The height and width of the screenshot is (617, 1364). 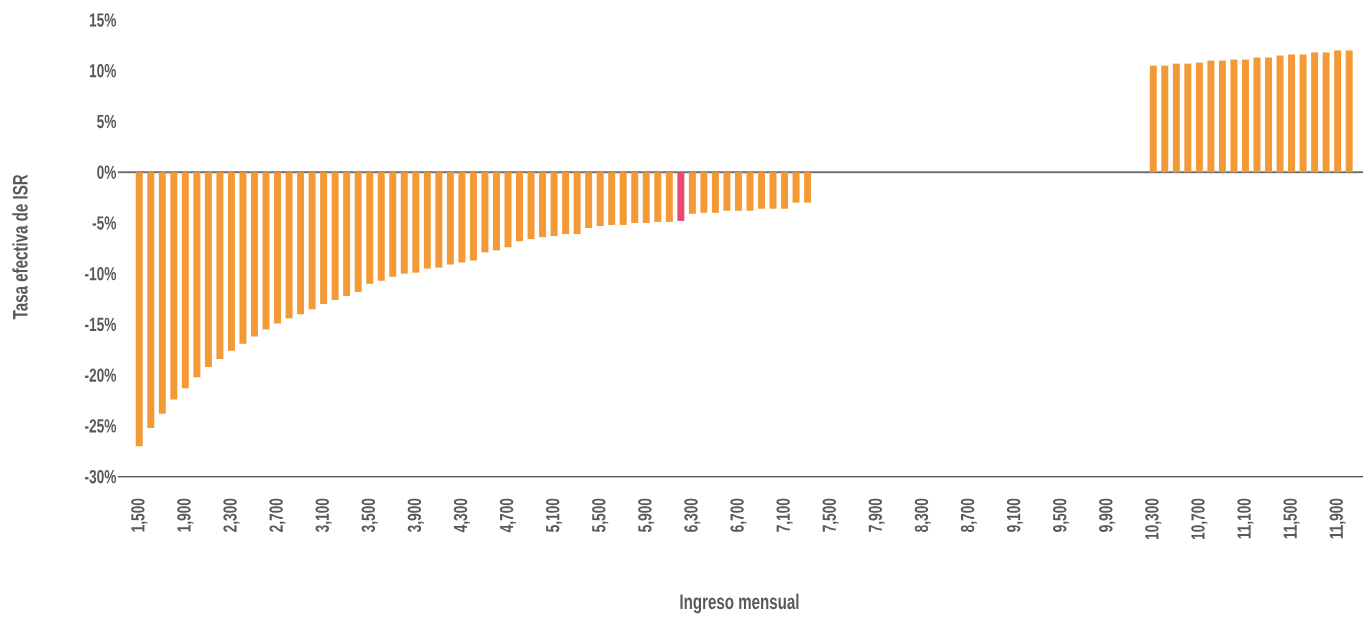 I want to click on x-tick-label: 3,100, so click(x=323, y=515).